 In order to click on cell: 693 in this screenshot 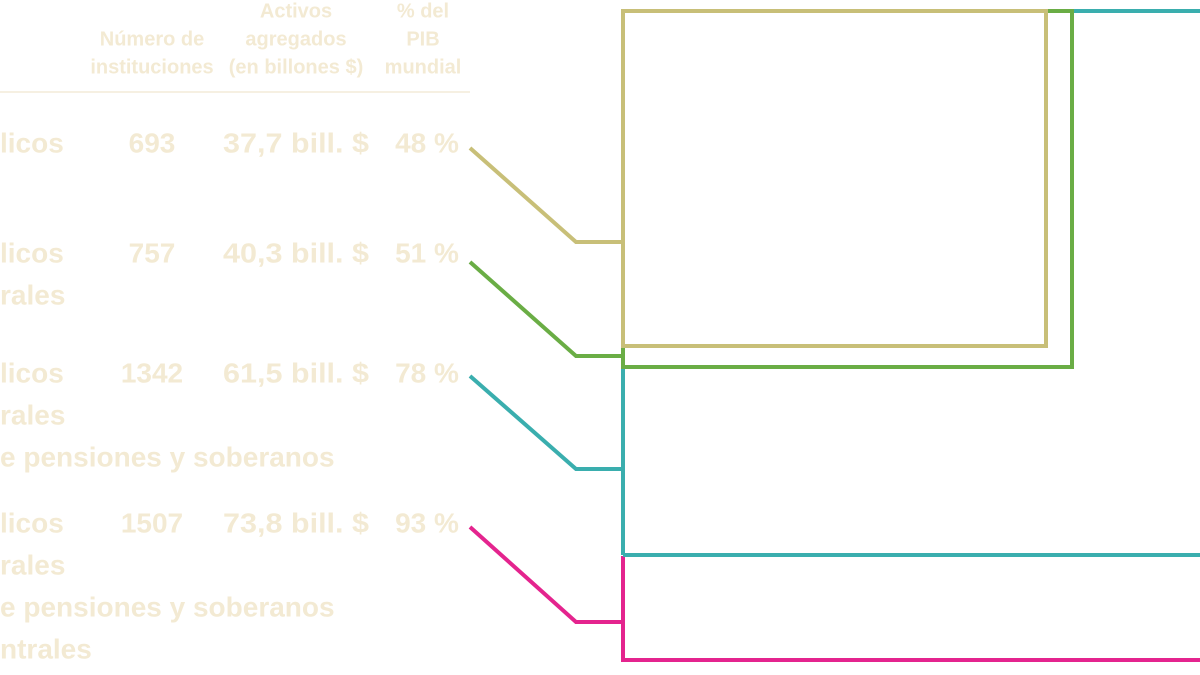, I will do `click(152, 142)`.